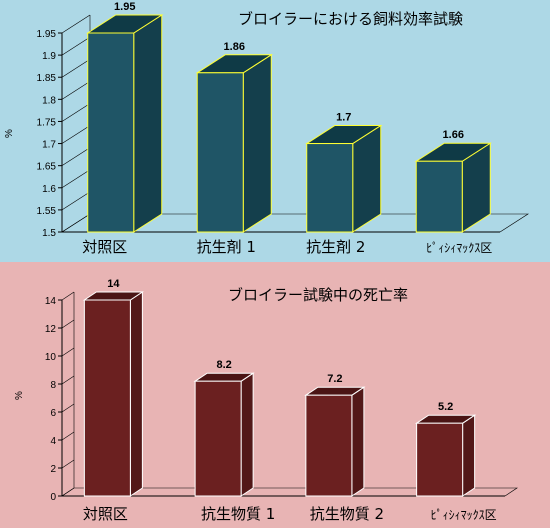 This screenshot has height=528, width=550. I want to click on data-label: 1.66, so click(453, 135).